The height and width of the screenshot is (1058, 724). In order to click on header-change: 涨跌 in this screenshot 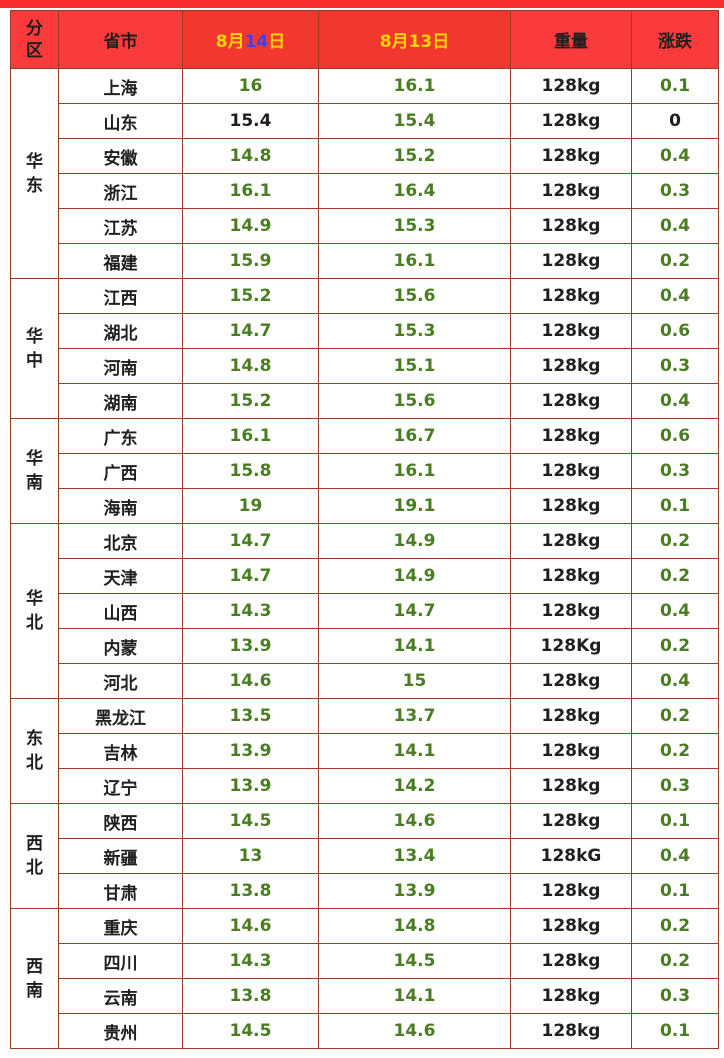, I will do `click(675, 39)`.